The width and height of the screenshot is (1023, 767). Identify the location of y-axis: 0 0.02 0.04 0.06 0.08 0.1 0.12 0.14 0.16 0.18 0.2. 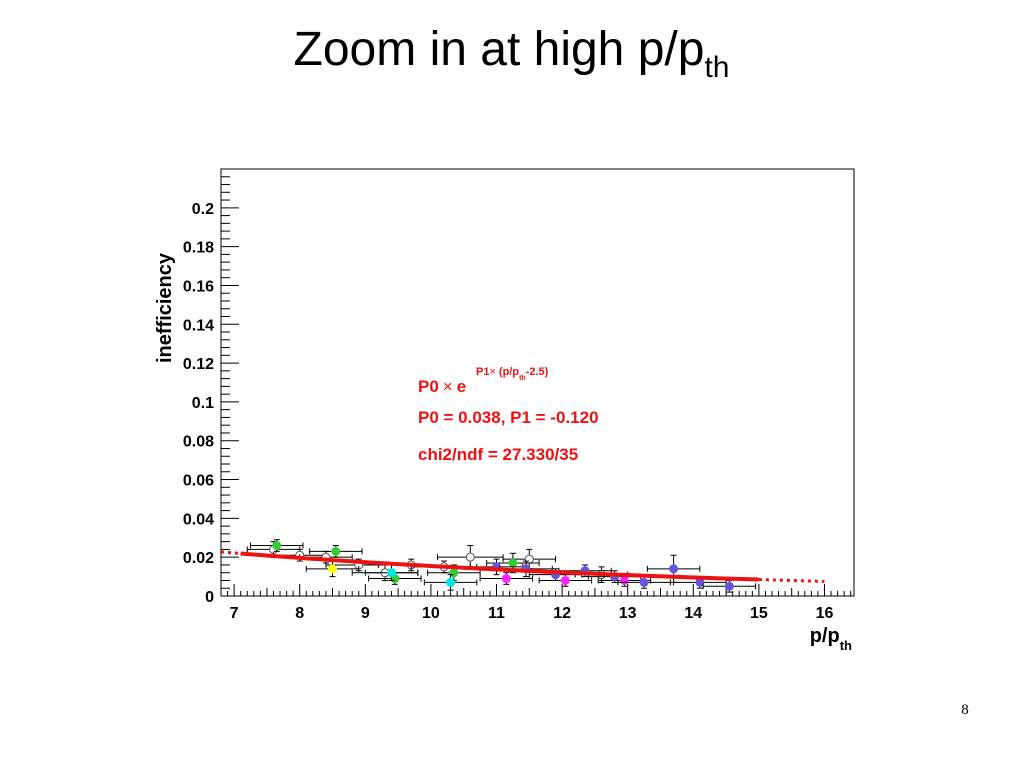
(211, 391).